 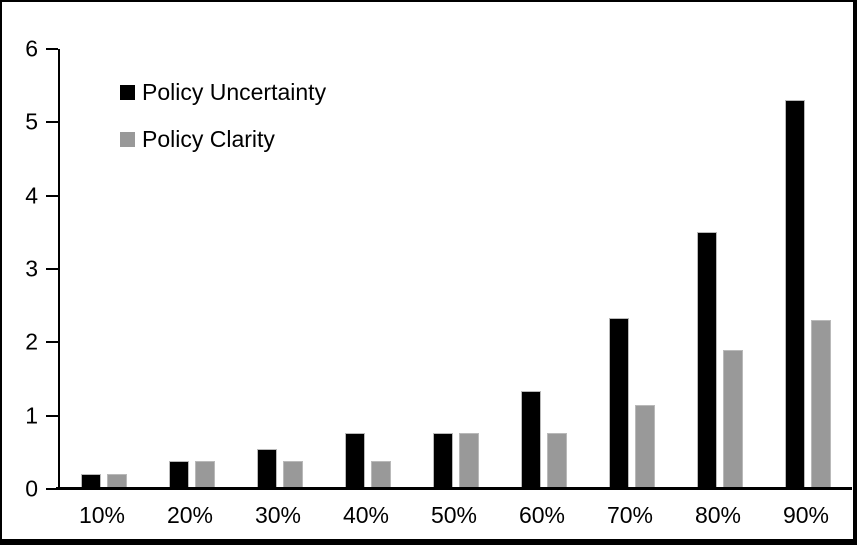 What do you see at coordinates (20, 268) in the screenshot?
I see `y-axis-labels: 0 1 2 3 4 5 6` at bounding box center [20, 268].